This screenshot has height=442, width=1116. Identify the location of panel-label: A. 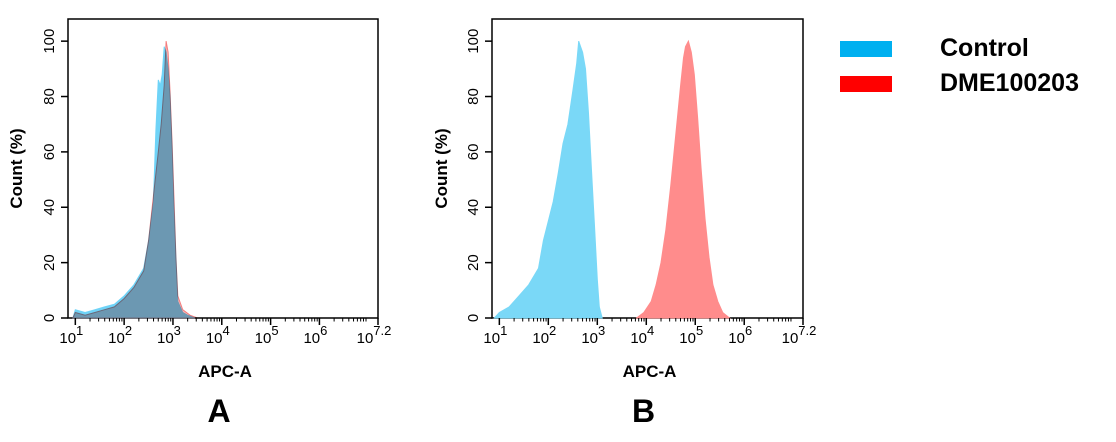
(218, 411).